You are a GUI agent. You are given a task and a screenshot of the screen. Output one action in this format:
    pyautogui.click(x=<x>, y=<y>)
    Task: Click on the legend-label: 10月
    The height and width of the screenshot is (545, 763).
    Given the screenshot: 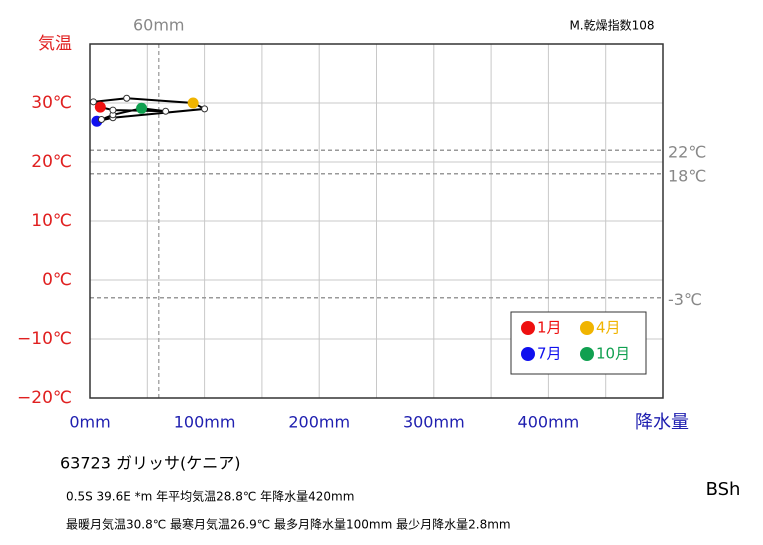 What is the action you would take?
    pyautogui.click(x=613, y=354)
    